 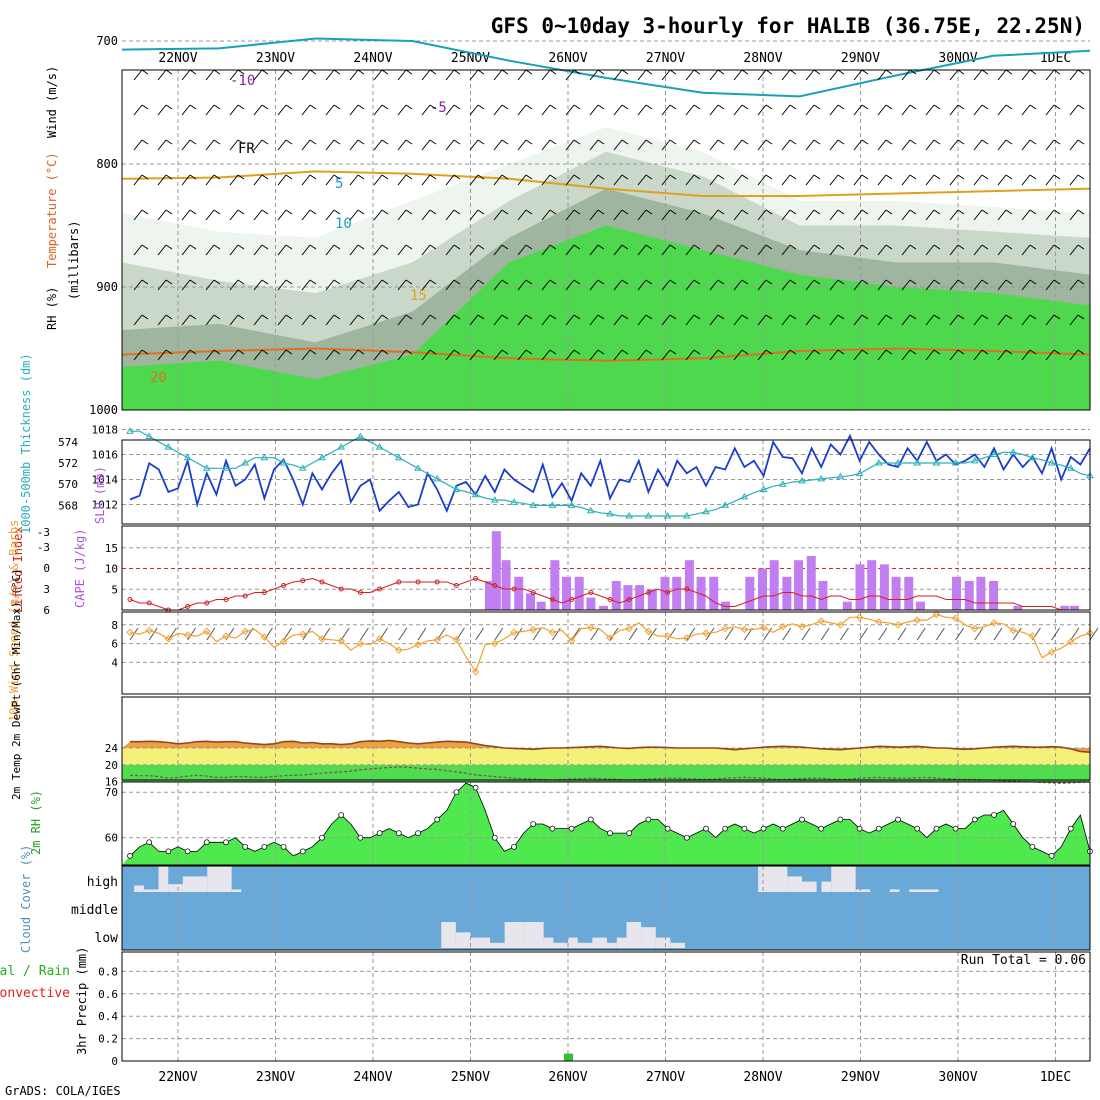 What do you see at coordinates (43, 547) in the screenshot?
I see `li-ytick-1: -3` at bounding box center [43, 547].